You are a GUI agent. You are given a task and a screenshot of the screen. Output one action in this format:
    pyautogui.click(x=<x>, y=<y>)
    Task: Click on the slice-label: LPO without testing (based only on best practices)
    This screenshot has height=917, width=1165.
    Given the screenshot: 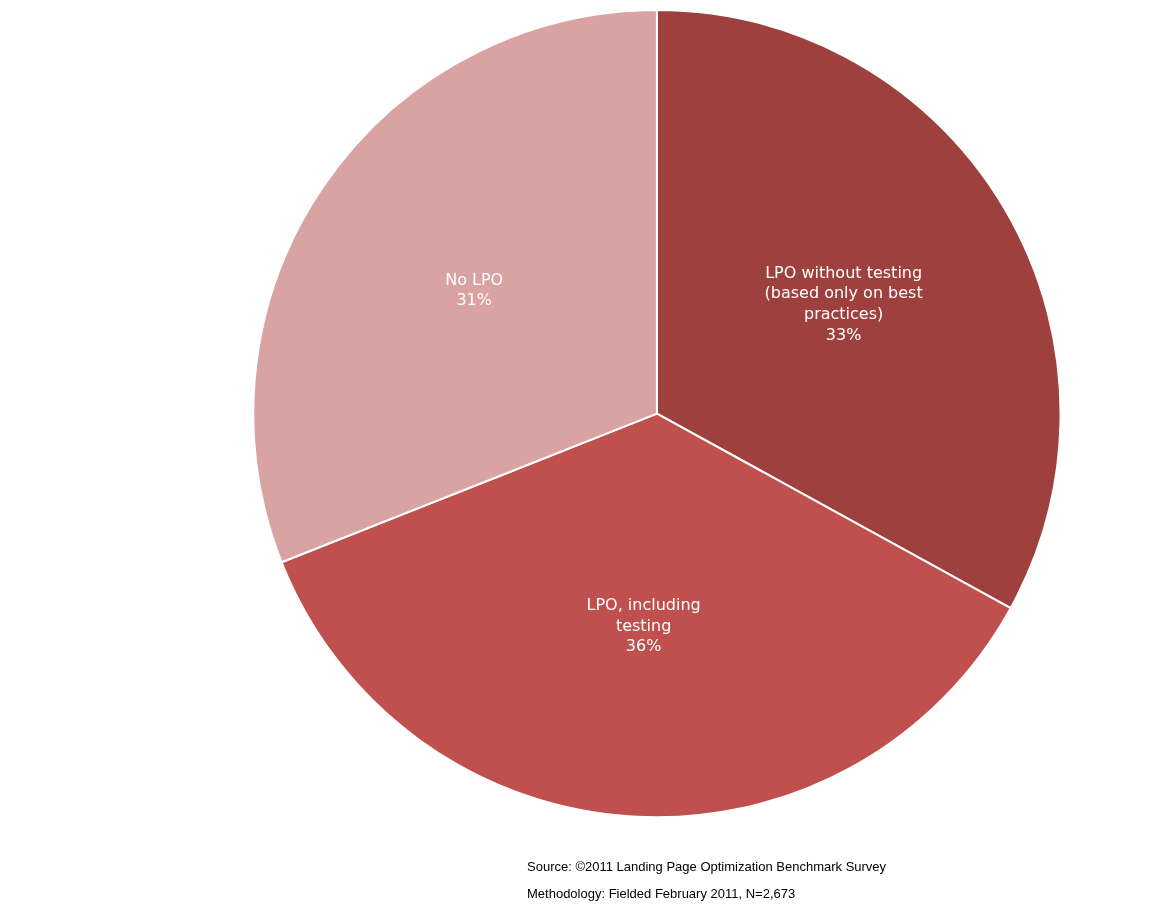 What is the action you would take?
    pyautogui.click(x=843, y=293)
    